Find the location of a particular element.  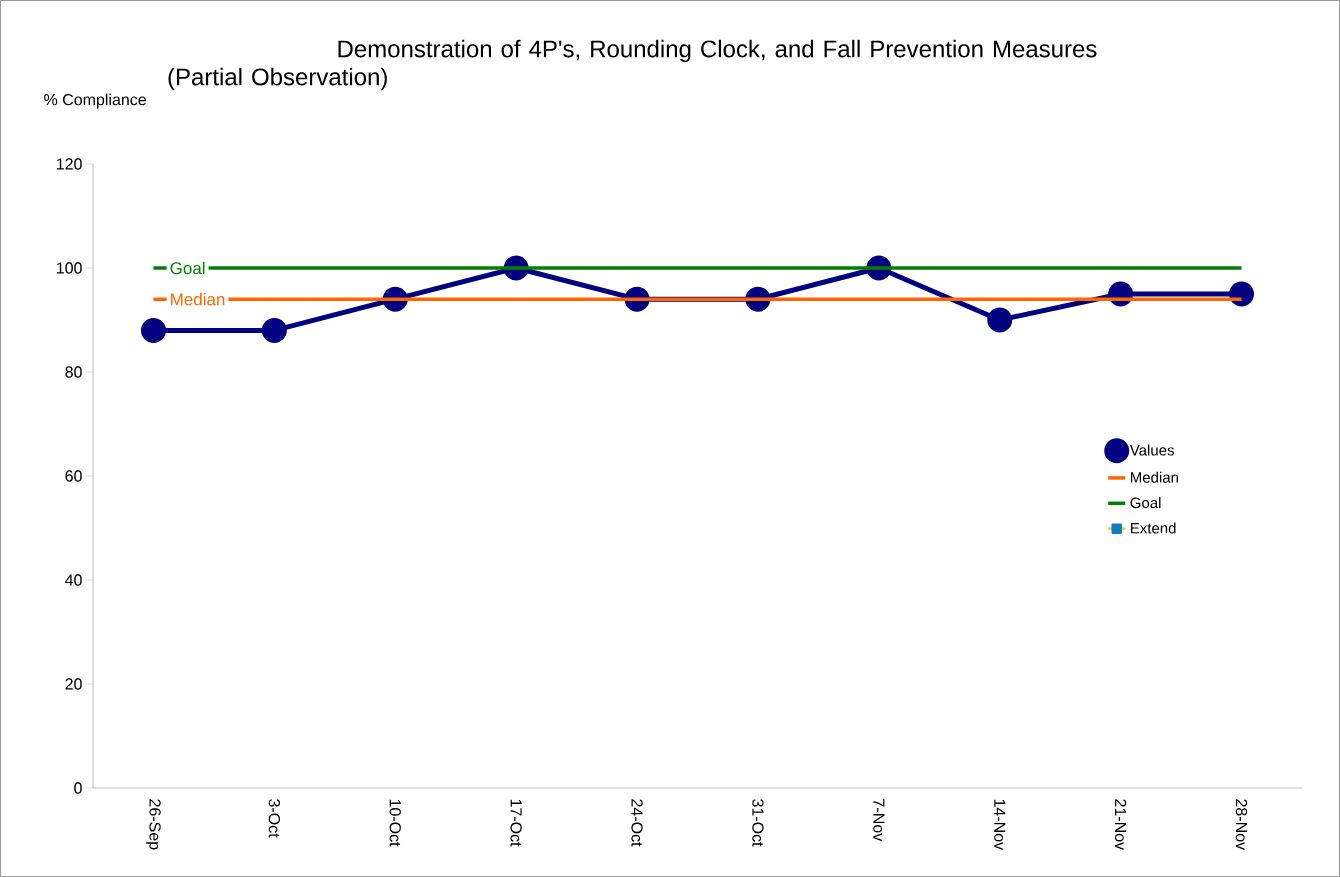

y-tick-label: 60 is located at coordinates (73, 476).